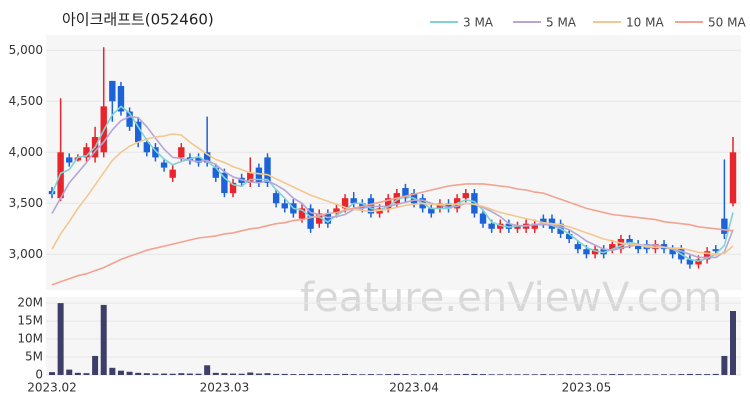 The width and height of the screenshot is (750, 400). Describe the element at coordinates (30, 321) in the screenshot. I see `y-tick-label: 15M` at that location.